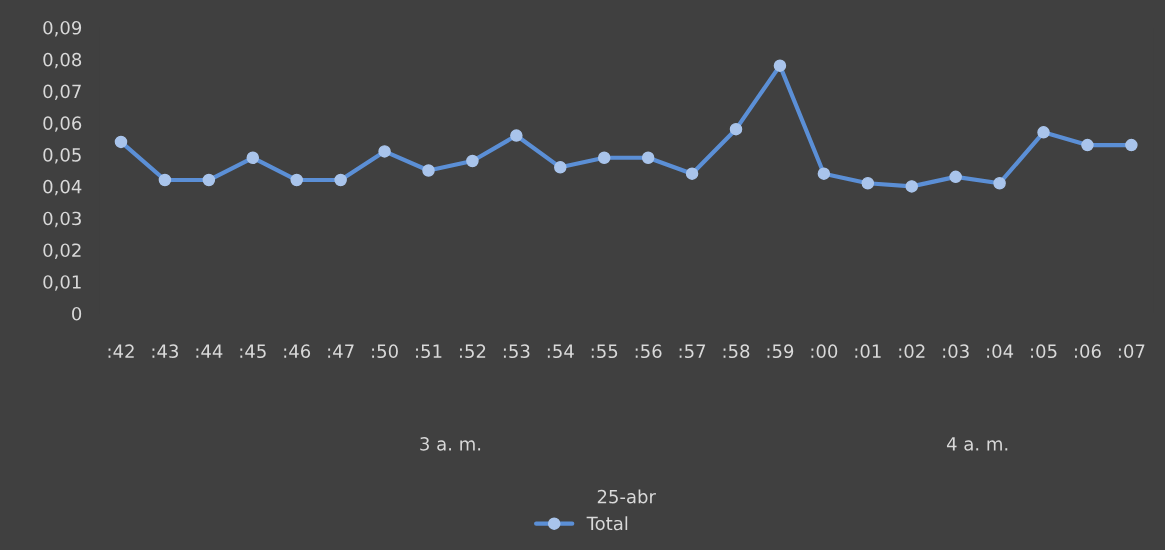  I want to click on x-tick-label: :55, so click(604, 351).